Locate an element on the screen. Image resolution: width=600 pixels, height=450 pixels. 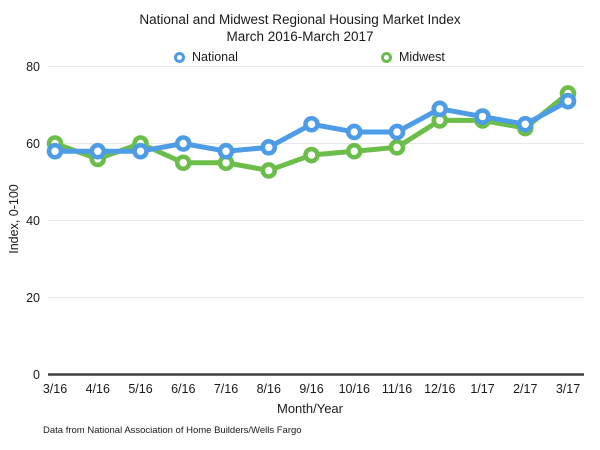
svg-text: 9/16 is located at coordinates (311, 389).